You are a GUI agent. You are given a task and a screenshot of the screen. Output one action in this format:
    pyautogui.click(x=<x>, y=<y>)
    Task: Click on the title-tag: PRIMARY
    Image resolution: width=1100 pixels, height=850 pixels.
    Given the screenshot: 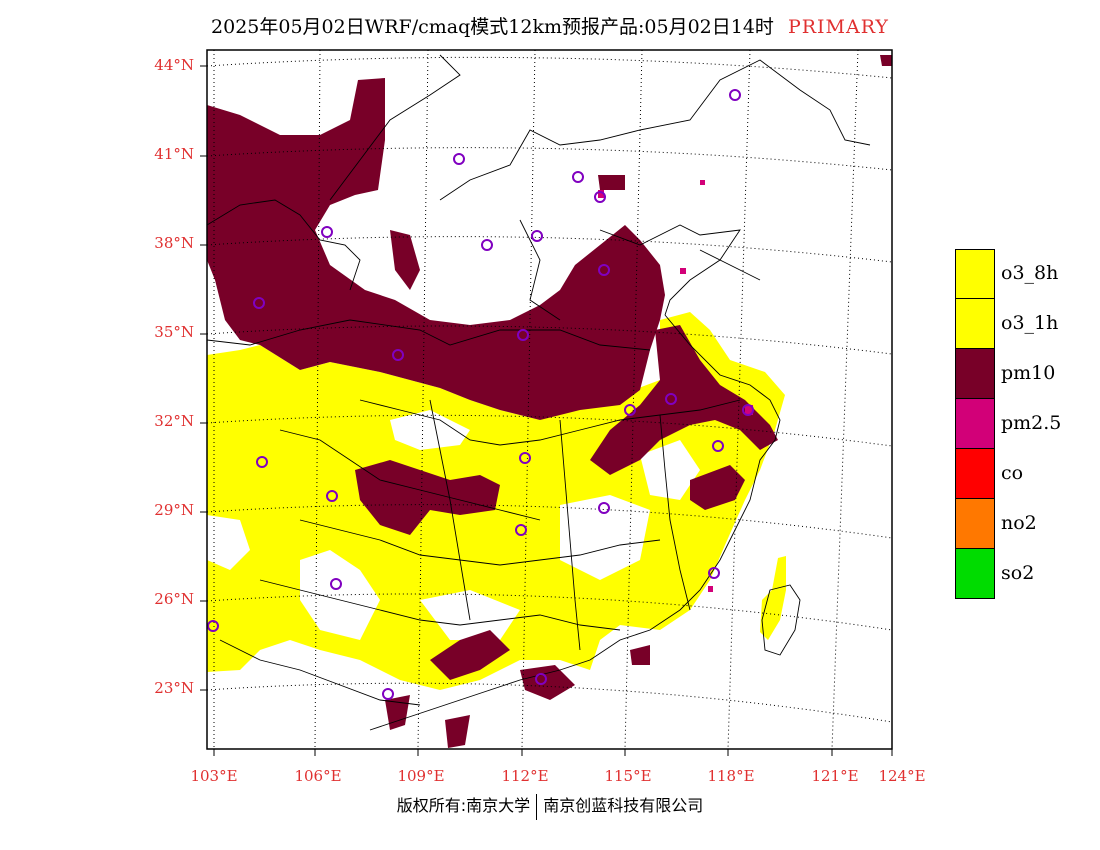 What is the action you would take?
    pyautogui.click(x=838, y=27)
    